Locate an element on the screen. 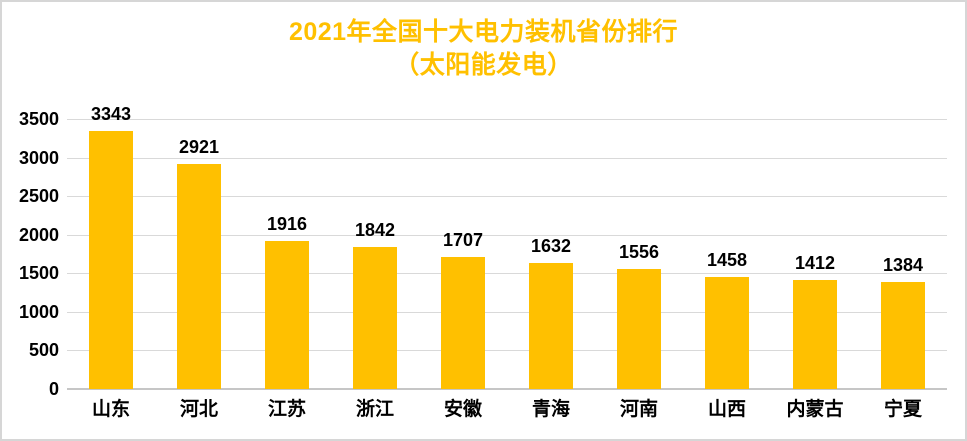 The image size is (967, 441). category-label: 山西 is located at coordinates (726, 409).